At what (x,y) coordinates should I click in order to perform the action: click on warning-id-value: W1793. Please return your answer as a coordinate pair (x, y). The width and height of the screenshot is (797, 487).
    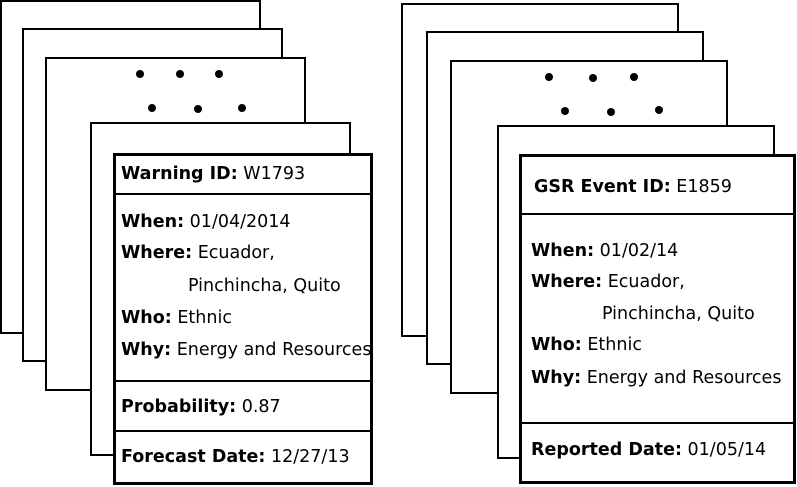
    Looking at the image, I should click on (274, 174).